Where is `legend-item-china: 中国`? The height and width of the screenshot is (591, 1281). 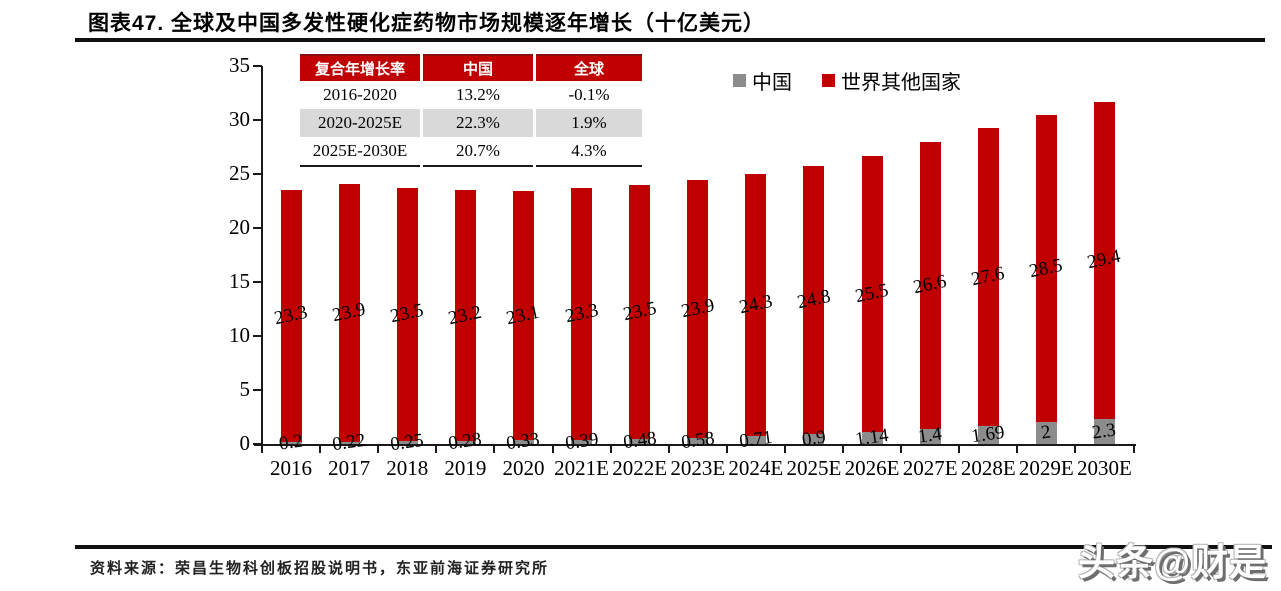
legend-item-china: 中国 is located at coordinates (762, 80).